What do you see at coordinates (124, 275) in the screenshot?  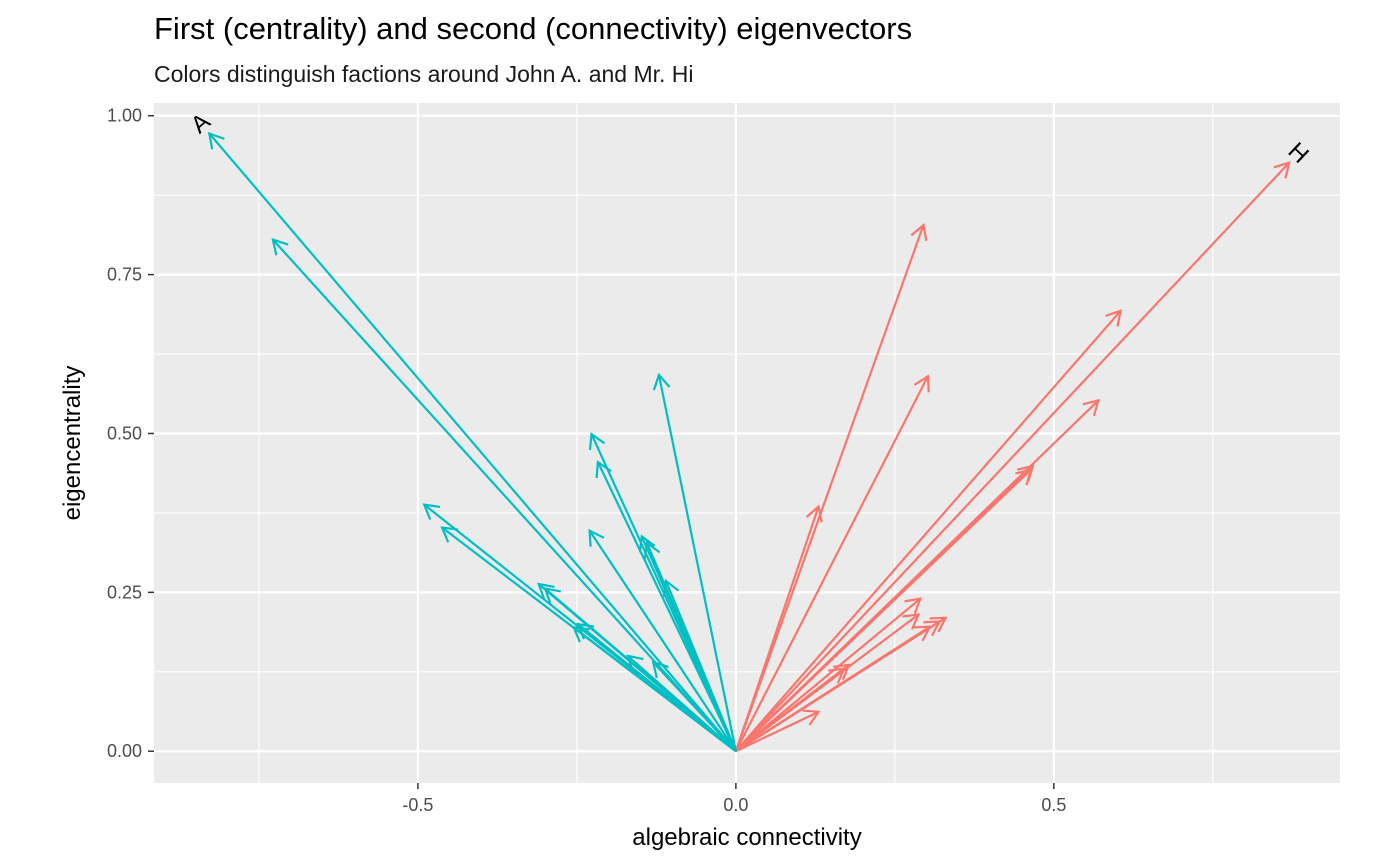 I see `y-tick-label: 0.75` at bounding box center [124, 275].